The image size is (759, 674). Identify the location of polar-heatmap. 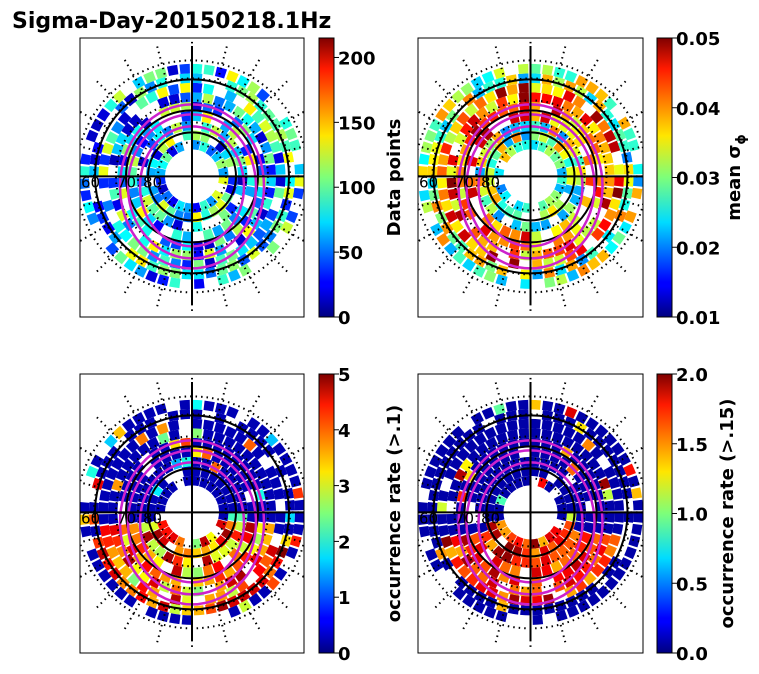
(192, 512).